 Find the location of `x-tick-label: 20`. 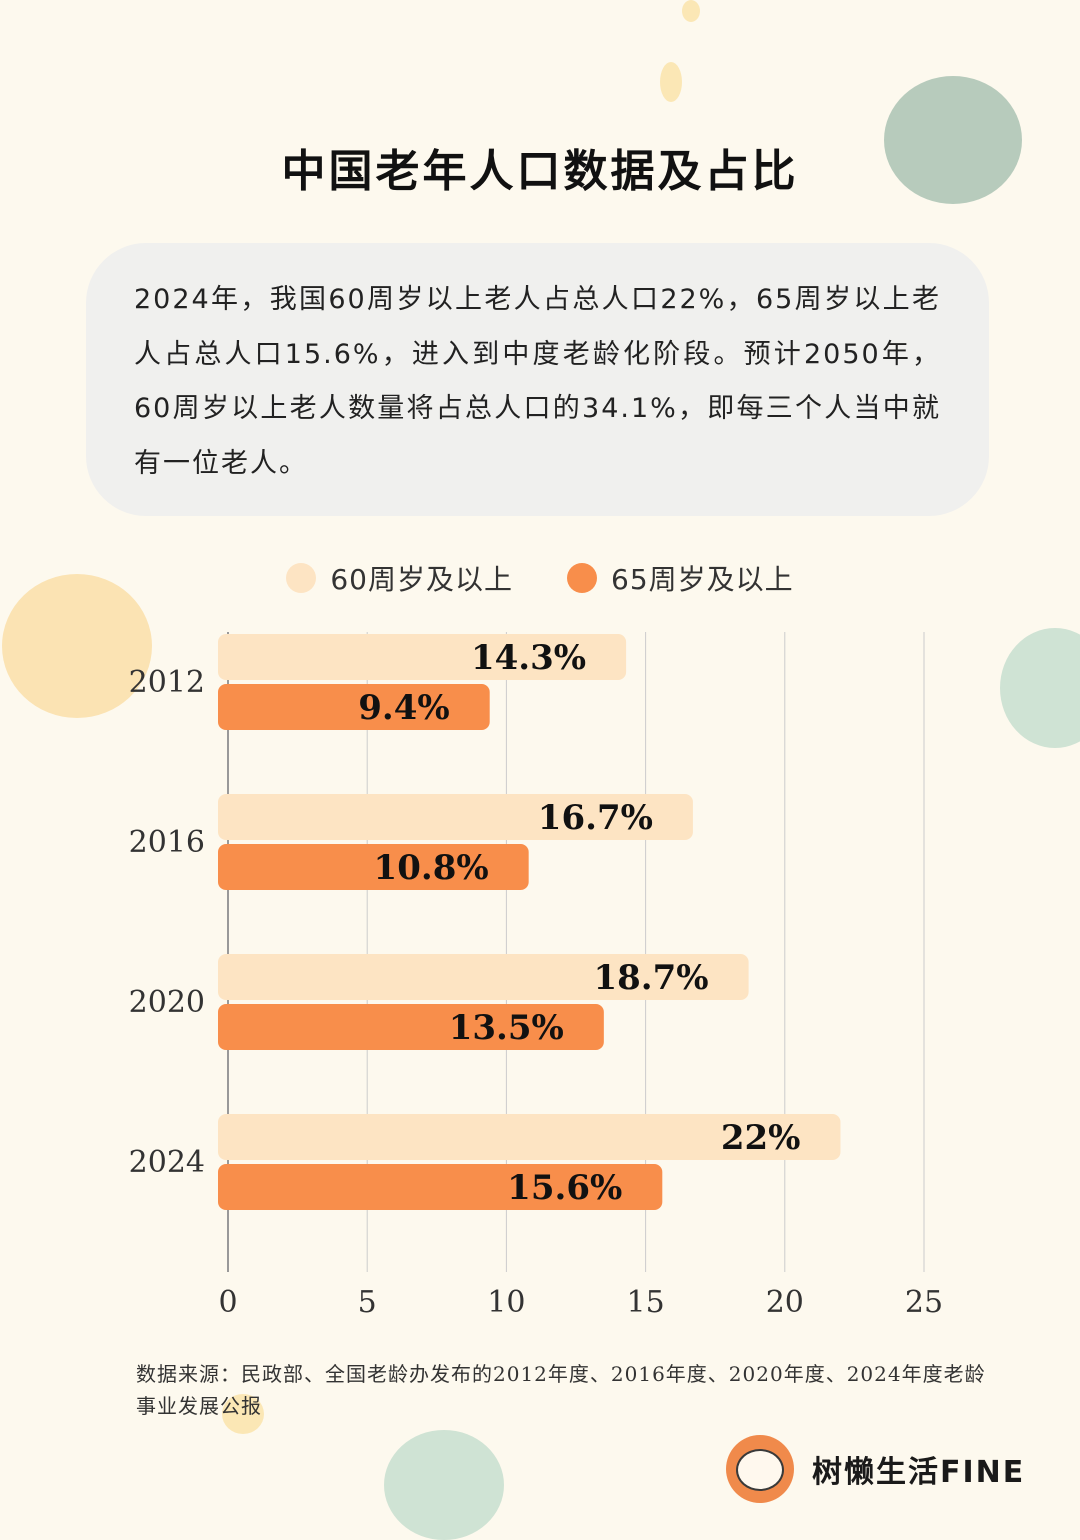

x-tick-label: 20 is located at coordinates (785, 1302).